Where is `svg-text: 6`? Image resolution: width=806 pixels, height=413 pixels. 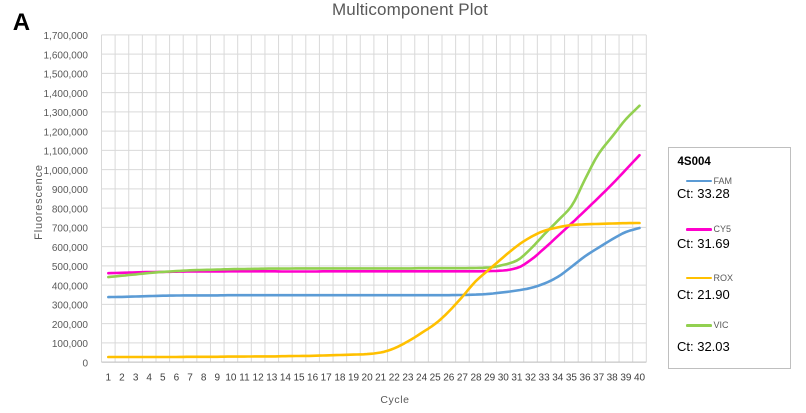
svg-text: 6 is located at coordinates (177, 378).